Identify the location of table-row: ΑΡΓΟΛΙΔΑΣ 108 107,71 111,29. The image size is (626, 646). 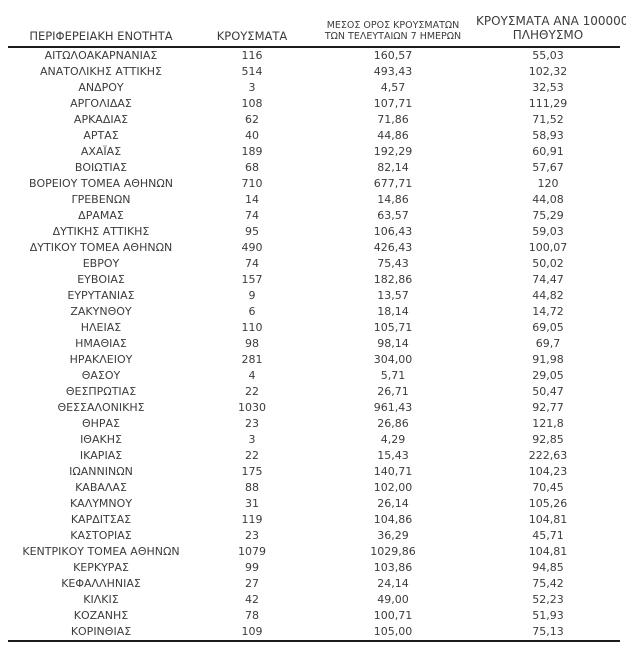
(314, 104).